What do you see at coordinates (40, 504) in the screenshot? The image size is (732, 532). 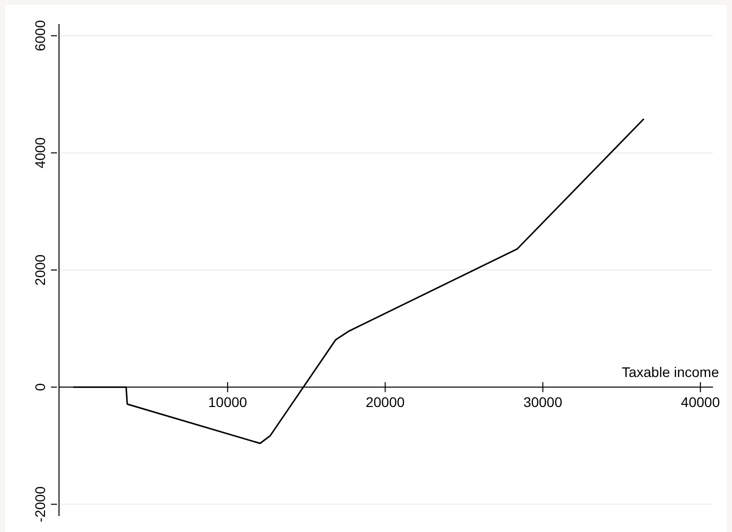 I see `y-tick-label: -2000` at bounding box center [40, 504].